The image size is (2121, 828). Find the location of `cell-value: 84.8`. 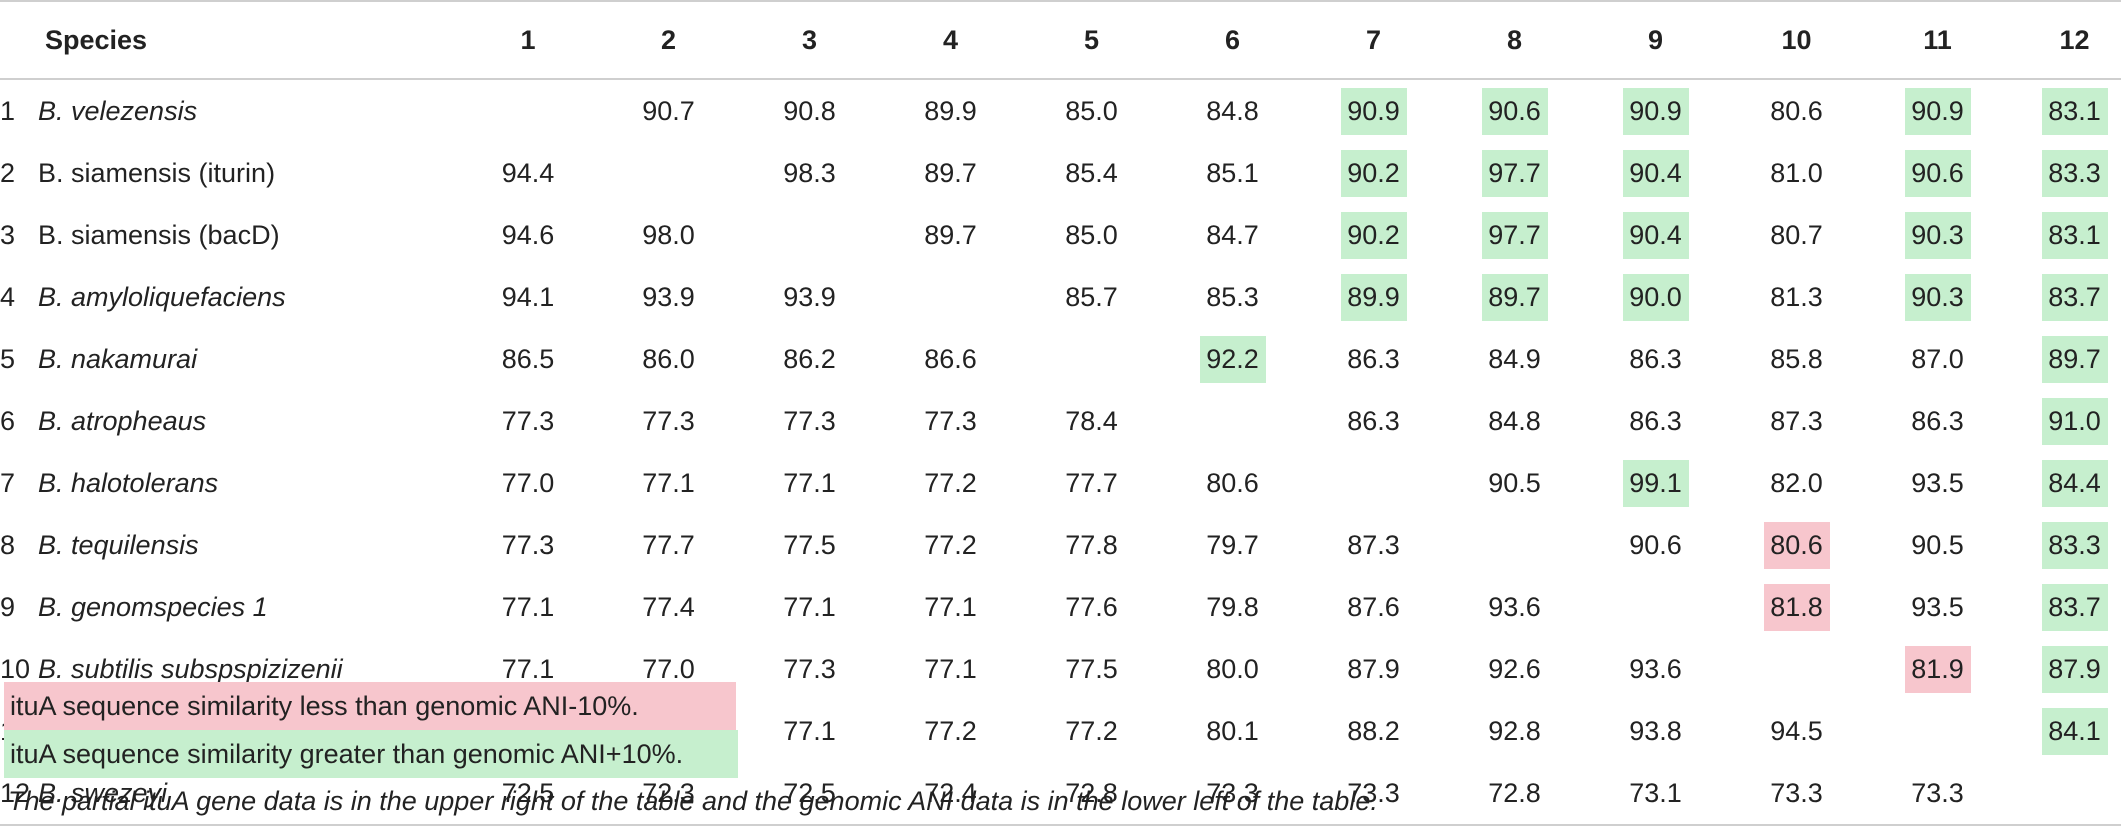

cell-value: 84.8 is located at coordinates (1514, 420).